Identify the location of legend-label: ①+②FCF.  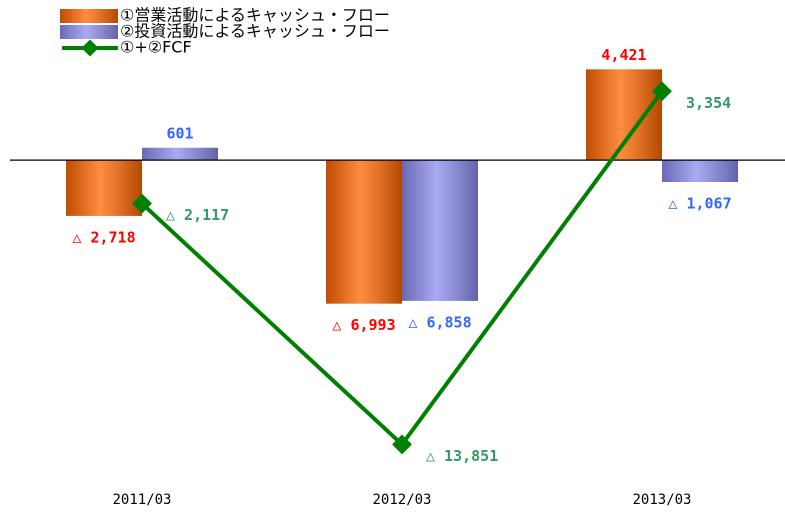
(156, 47).